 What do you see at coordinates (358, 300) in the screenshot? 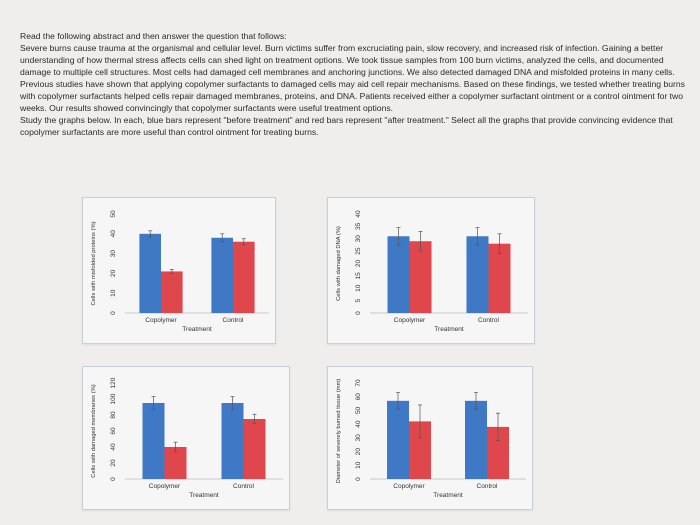
I see `y-tick-label: 5` at bounding box center [358, 300].